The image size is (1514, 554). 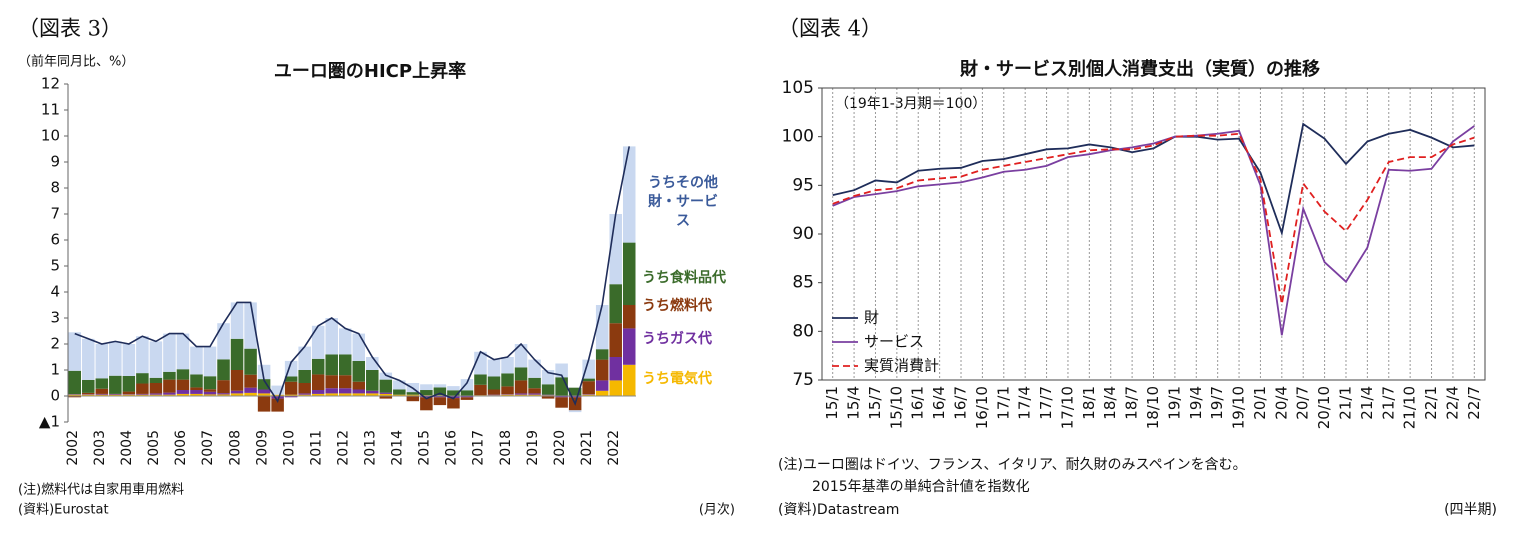 I want to click on x-tick-label: 18/10, so click(x=1153, y=407).